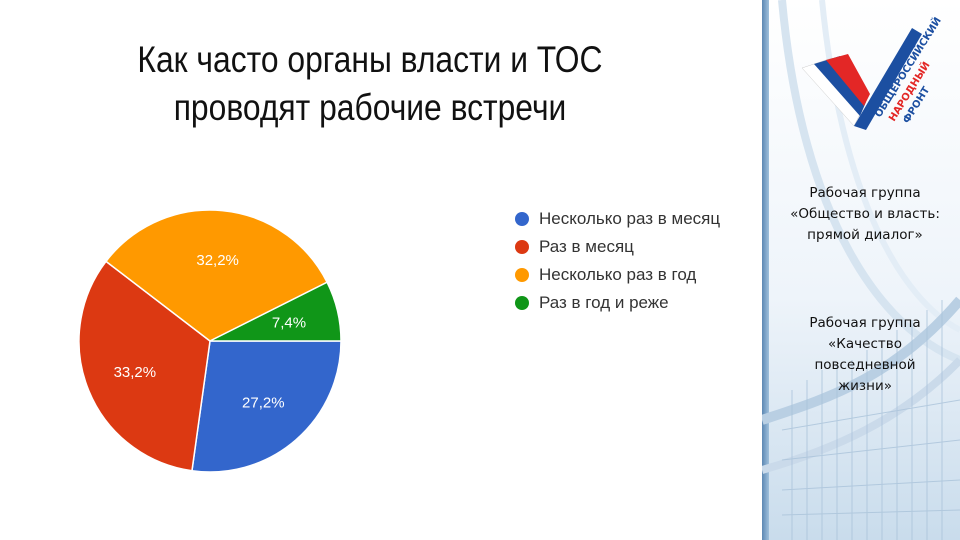 The width and height of the screenshot is (960, 540). I want to click on pie-chart: 27,2% 33,2% 32,2% 7,4%, so click(210, 341).